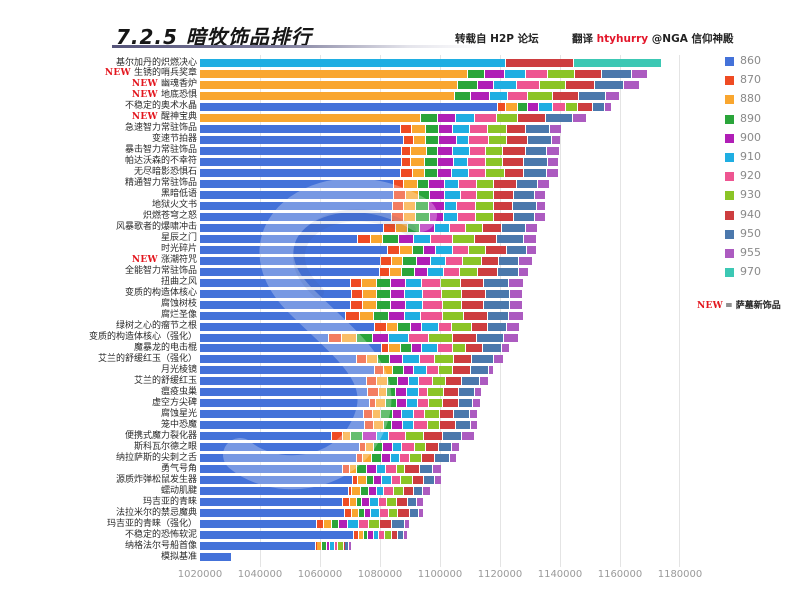 This screenshot has width=800, height=602. Describe the element at coordinates (178, 84) in the screenshot. I see `row-label-text: 幽魂香炉` at that location.